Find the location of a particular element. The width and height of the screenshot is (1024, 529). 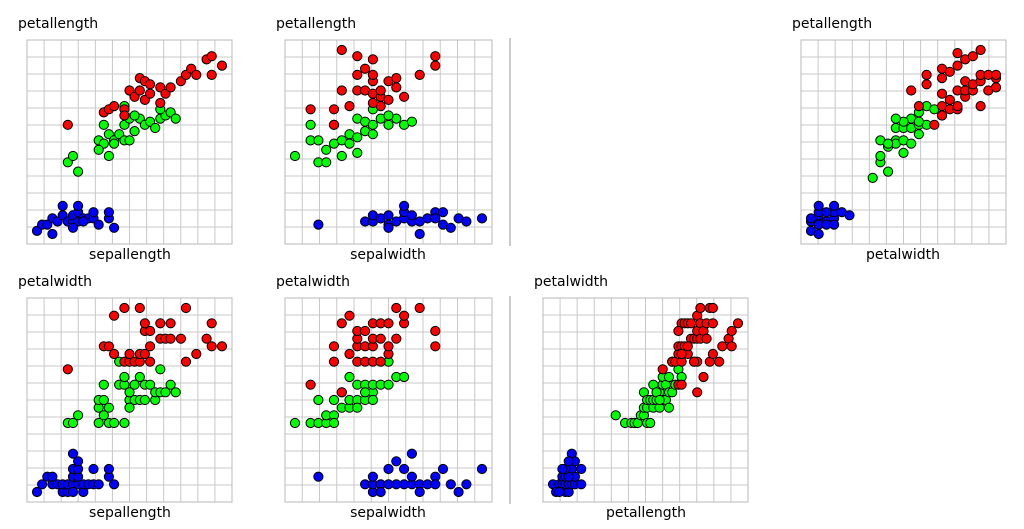

scatter-panel: petallength sepalwidth is located at coordinates (384, 139).